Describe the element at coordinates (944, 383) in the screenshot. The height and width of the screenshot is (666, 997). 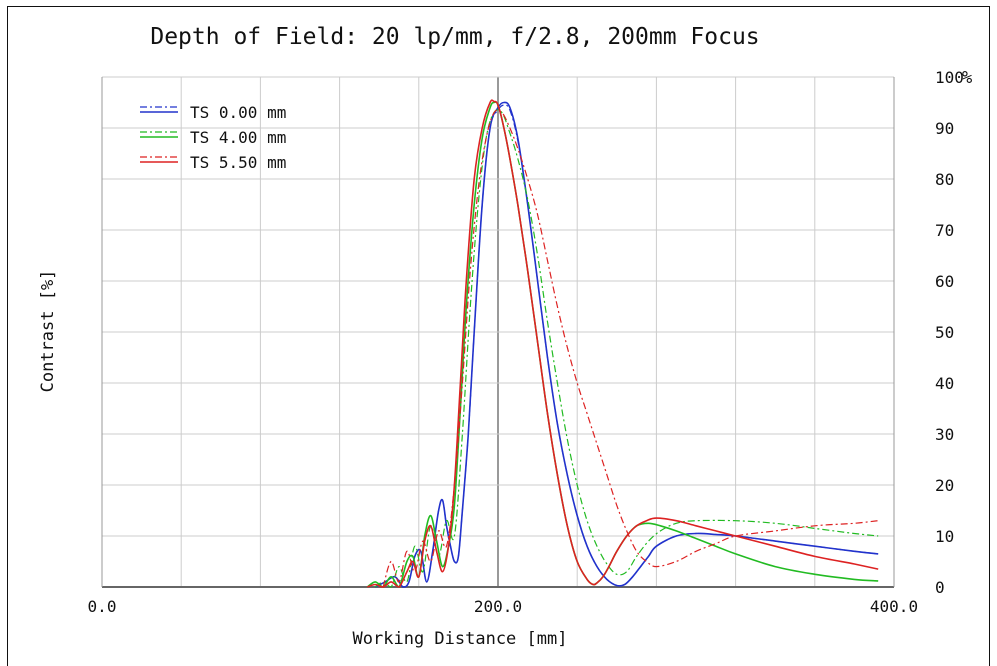
I see `y-tick-label: 40` at that location.